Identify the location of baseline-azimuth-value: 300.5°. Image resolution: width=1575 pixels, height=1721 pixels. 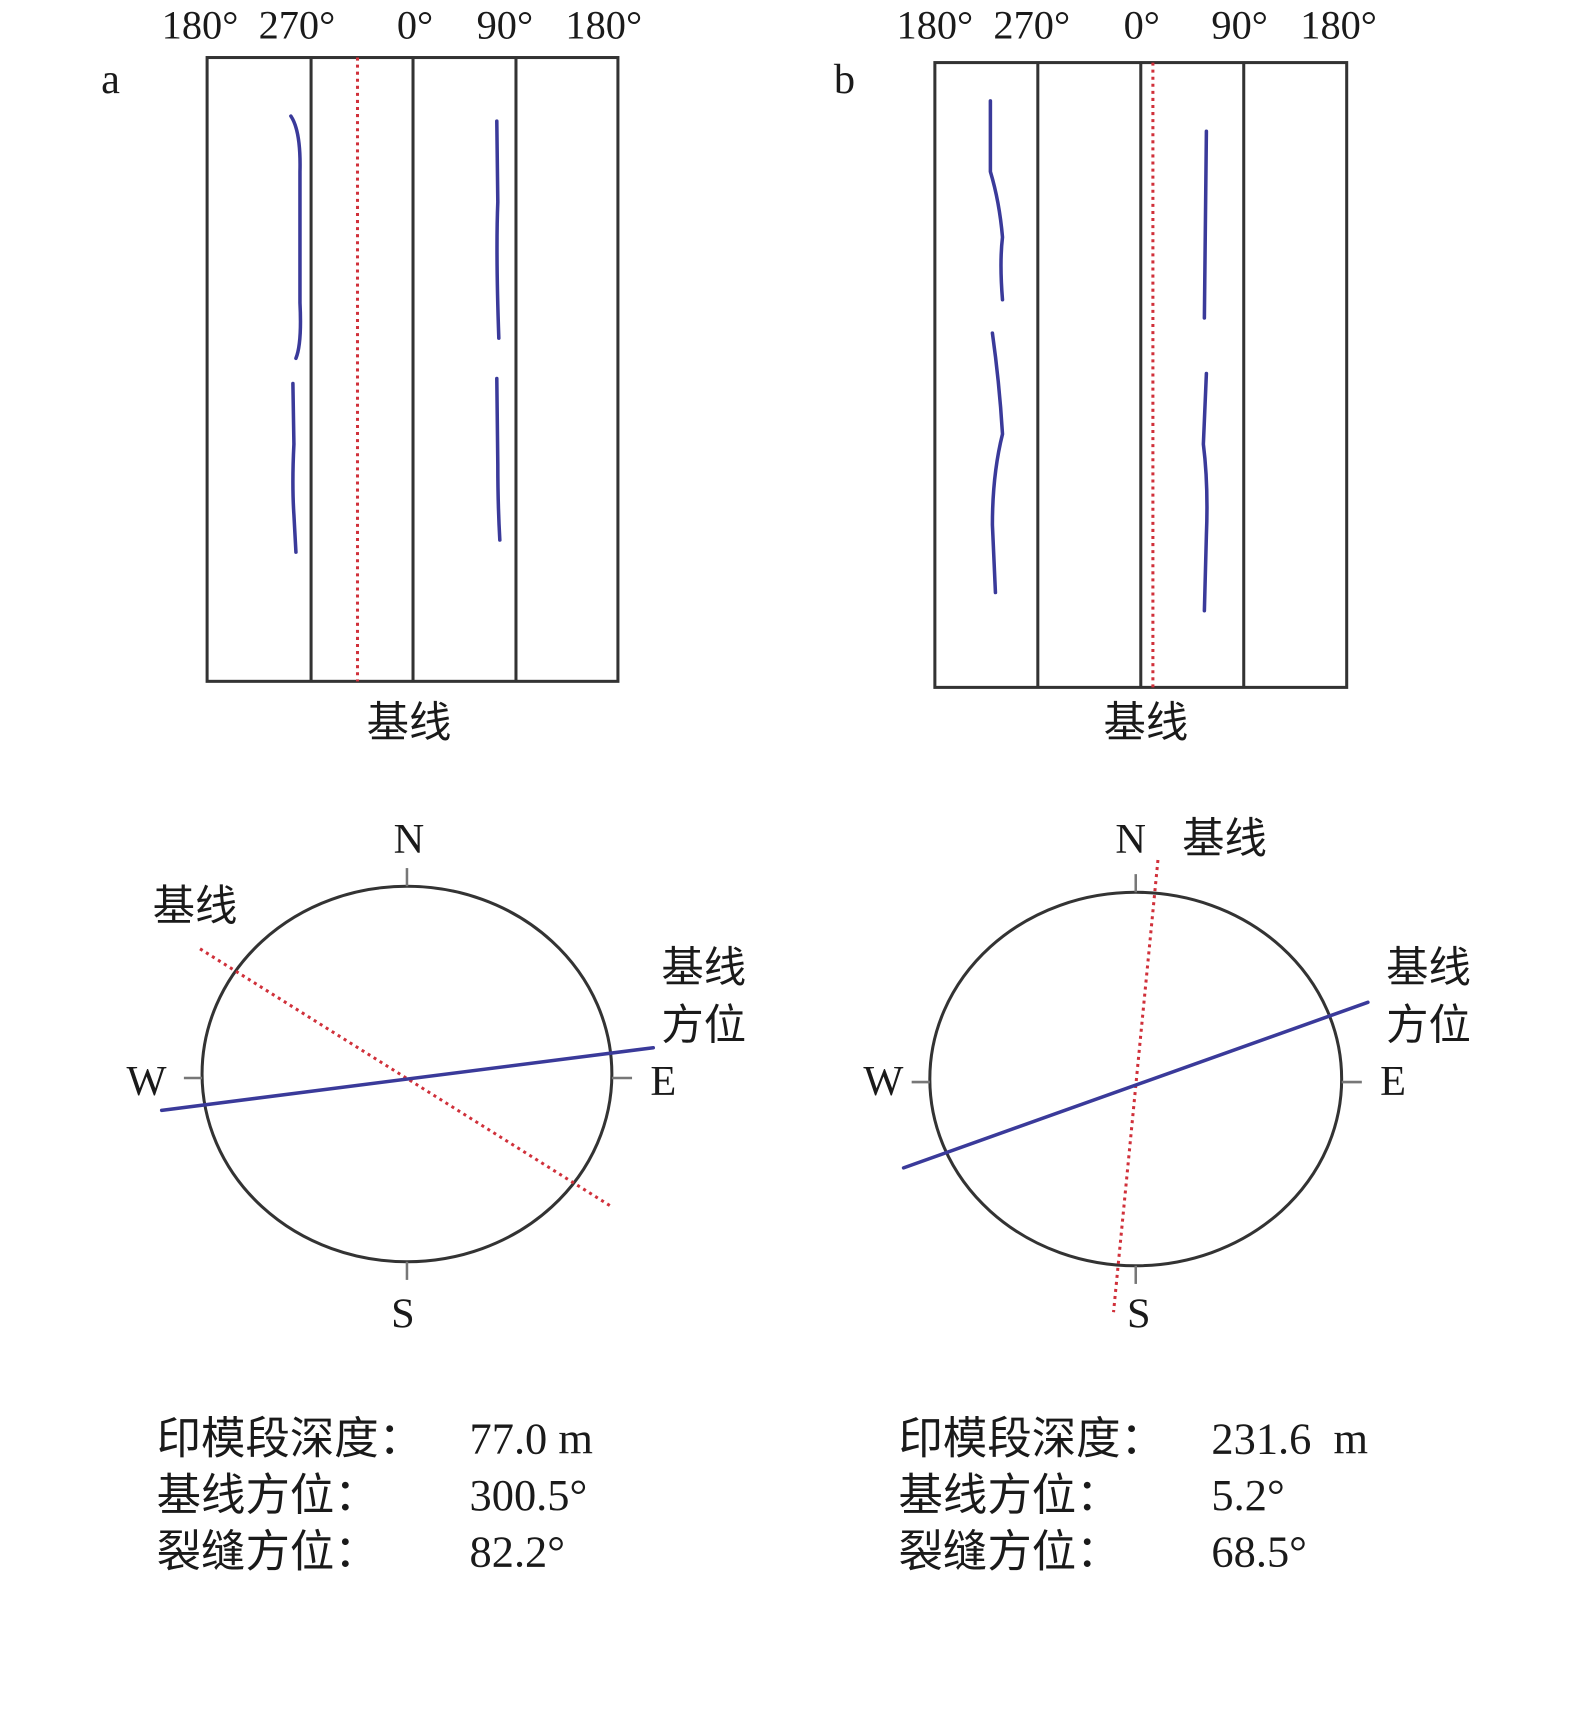
(529, 1495).